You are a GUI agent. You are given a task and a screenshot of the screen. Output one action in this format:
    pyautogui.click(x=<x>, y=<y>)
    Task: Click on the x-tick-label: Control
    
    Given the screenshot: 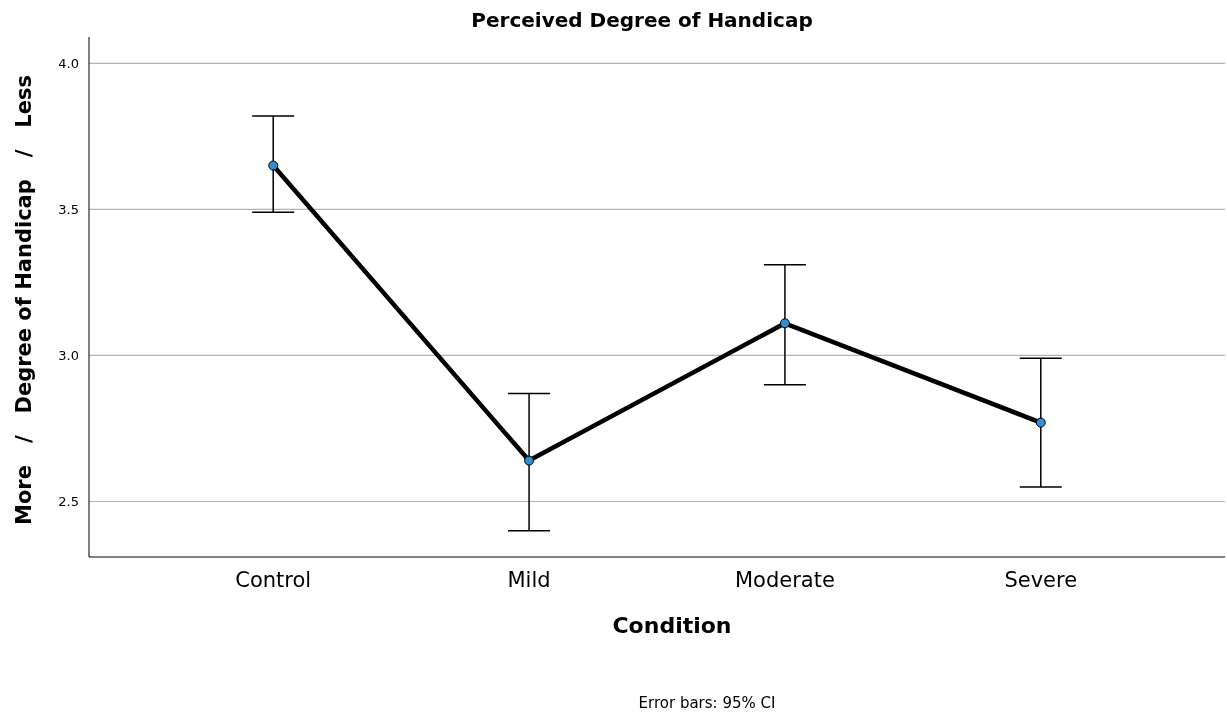 What is the action you would take?
    pyautogui.click(x=273, y=580)
    